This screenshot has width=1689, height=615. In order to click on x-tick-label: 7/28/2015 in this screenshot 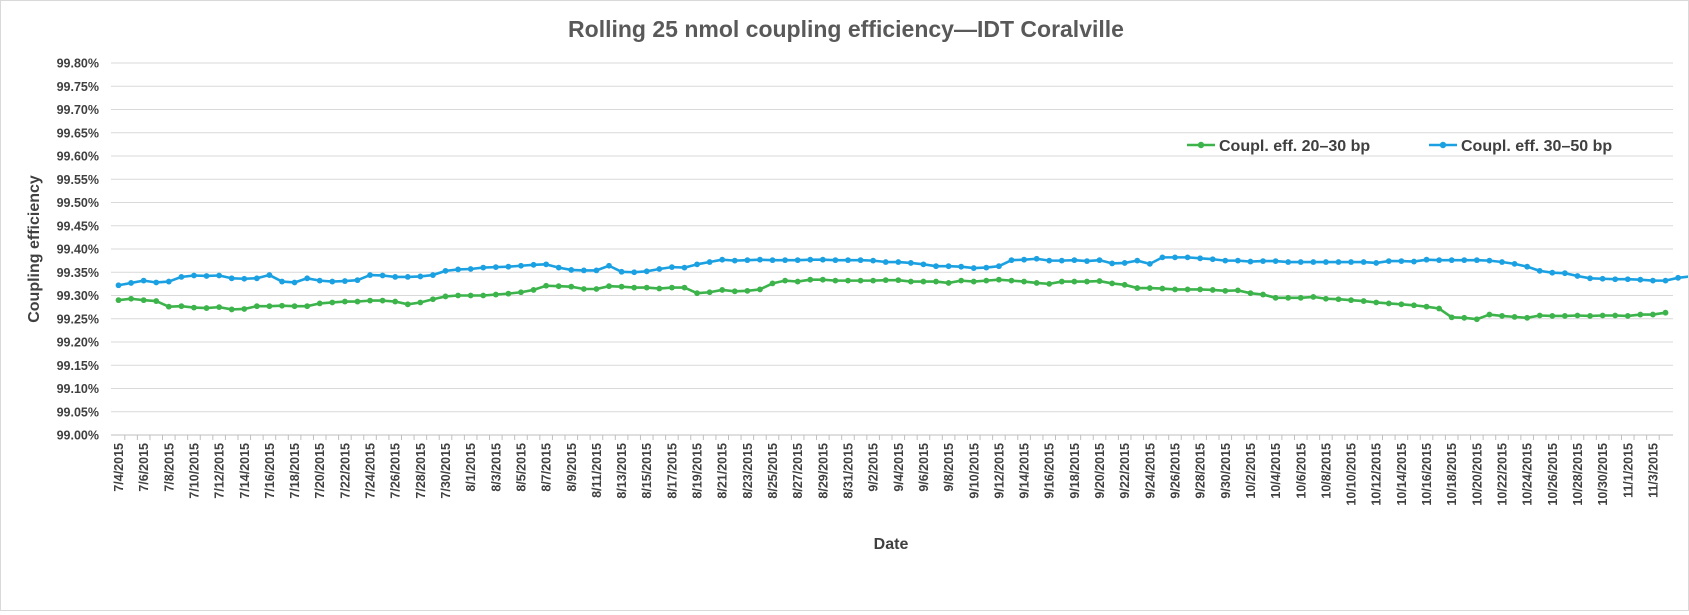, I will do `click(421, 471)`.